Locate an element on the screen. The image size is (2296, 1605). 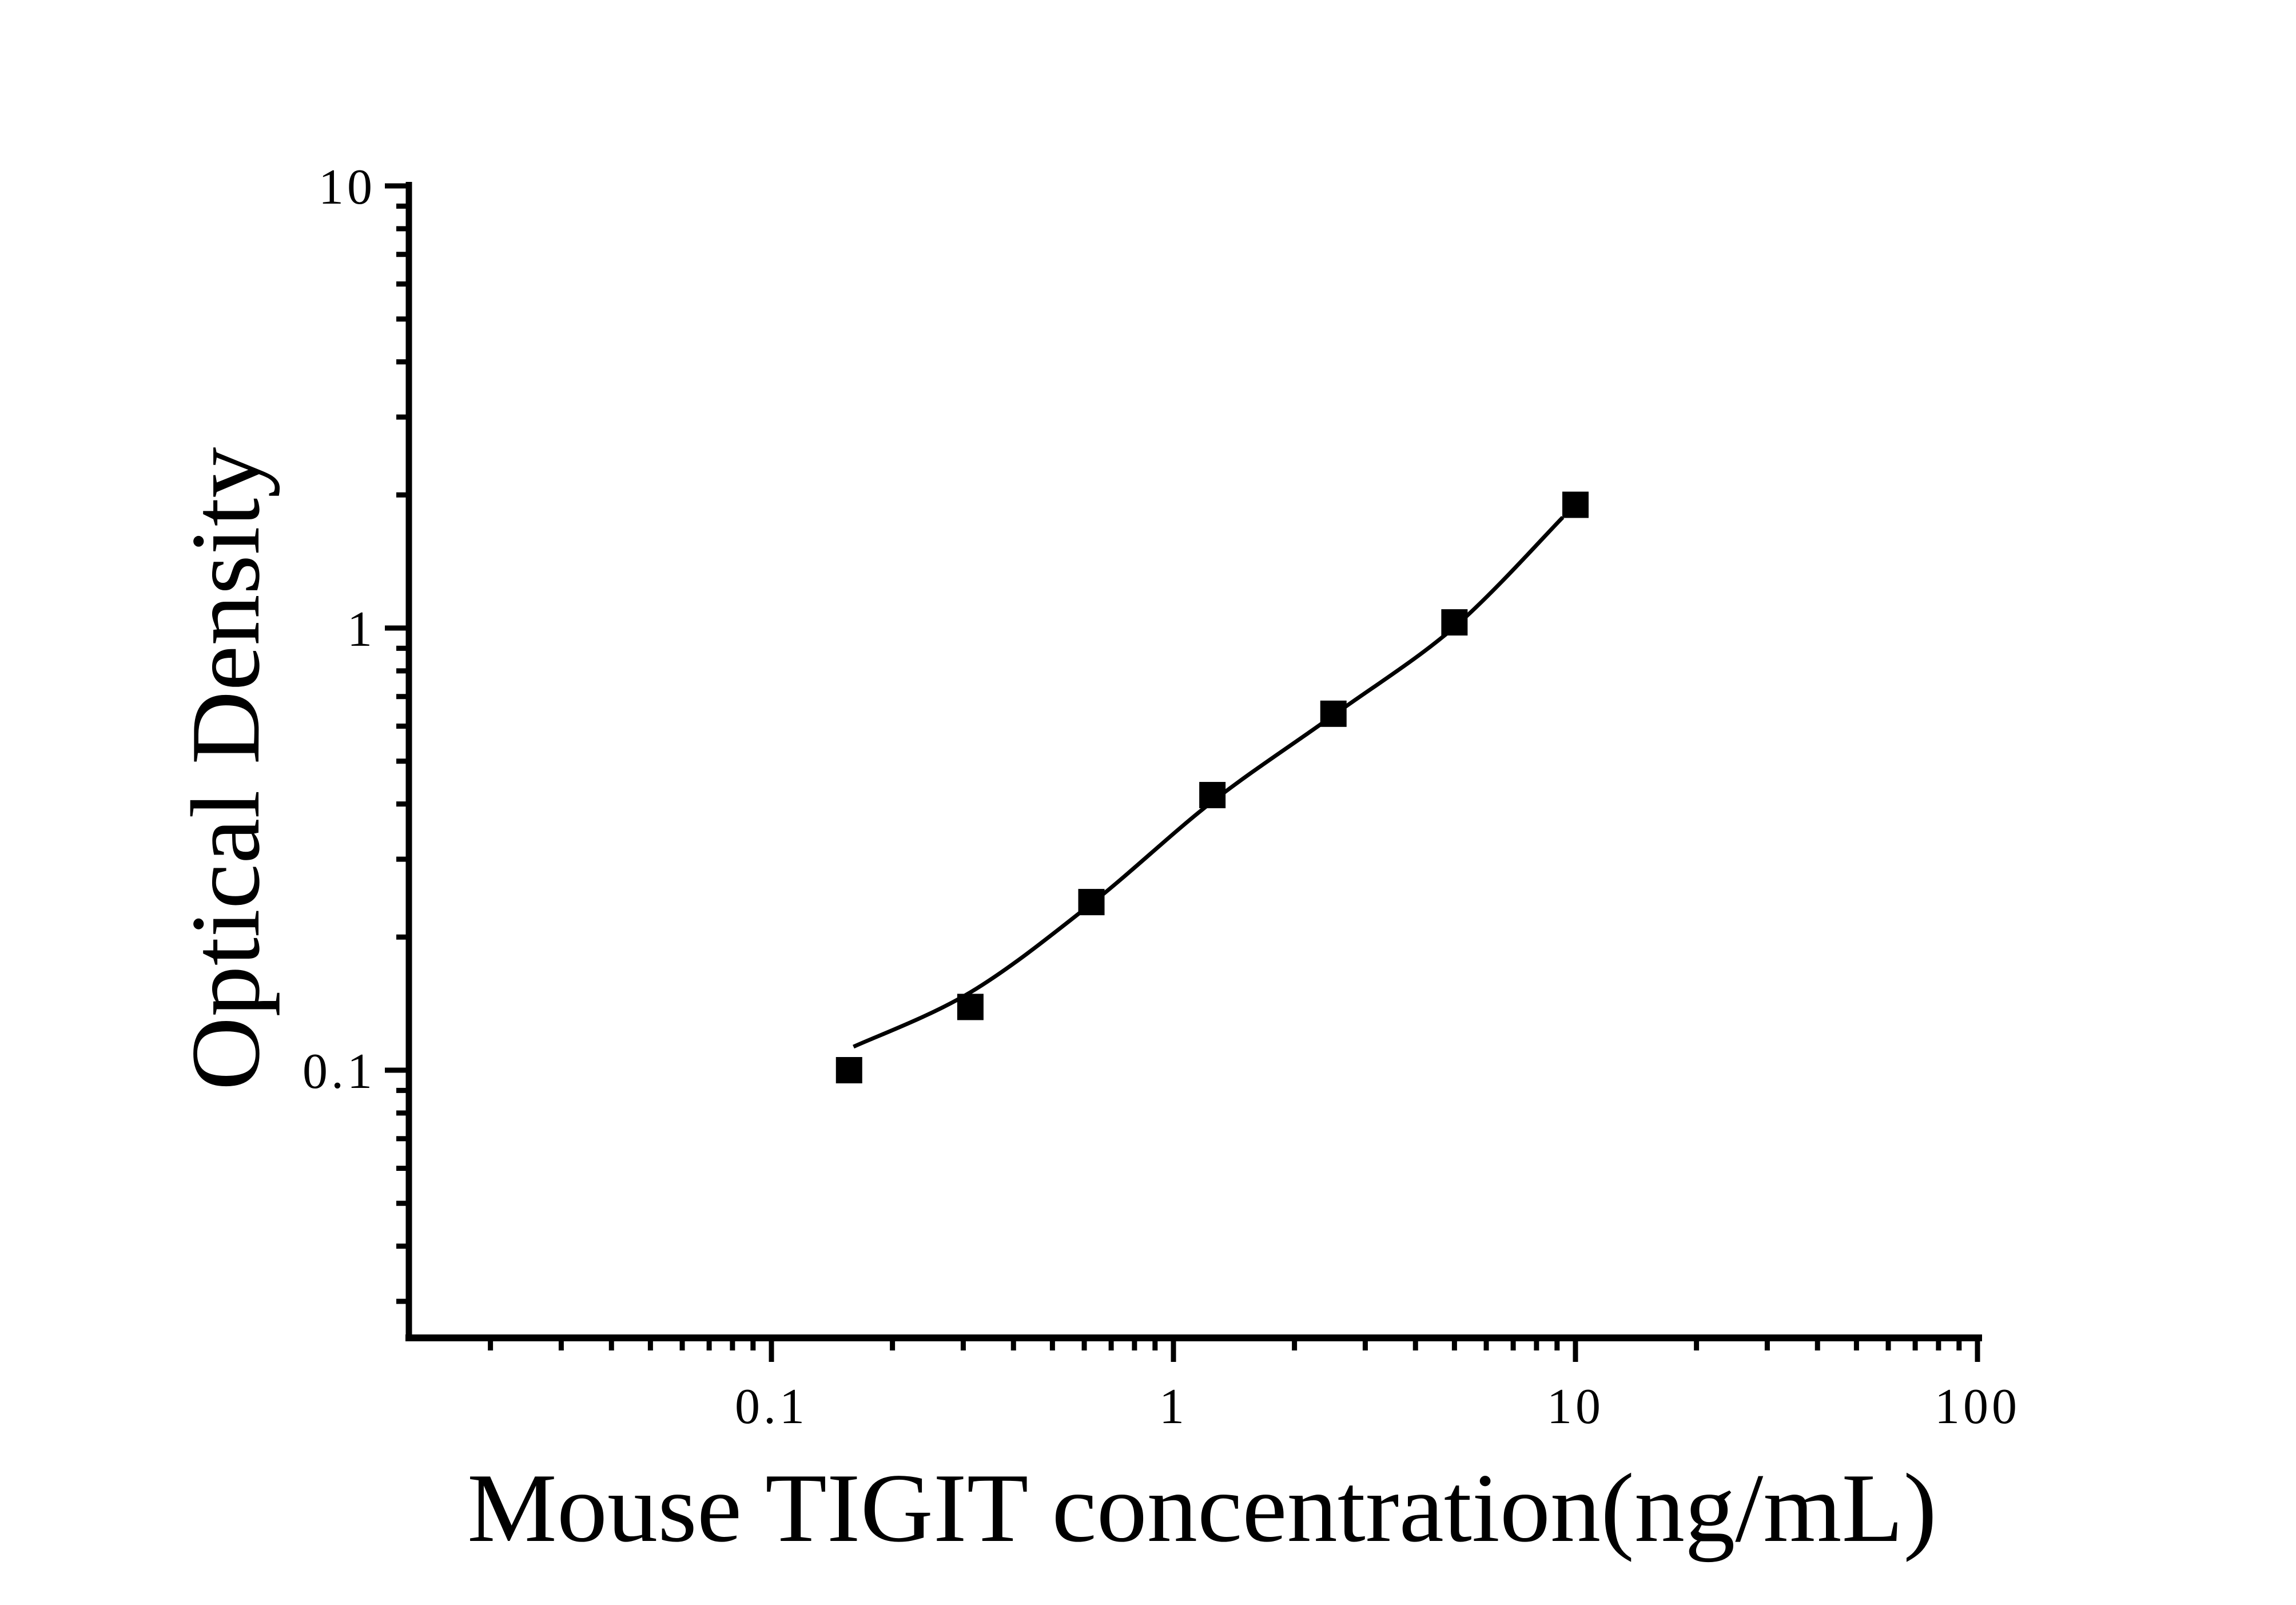
y-tick-label: 0.1 is located at coordinates (340, 1071).